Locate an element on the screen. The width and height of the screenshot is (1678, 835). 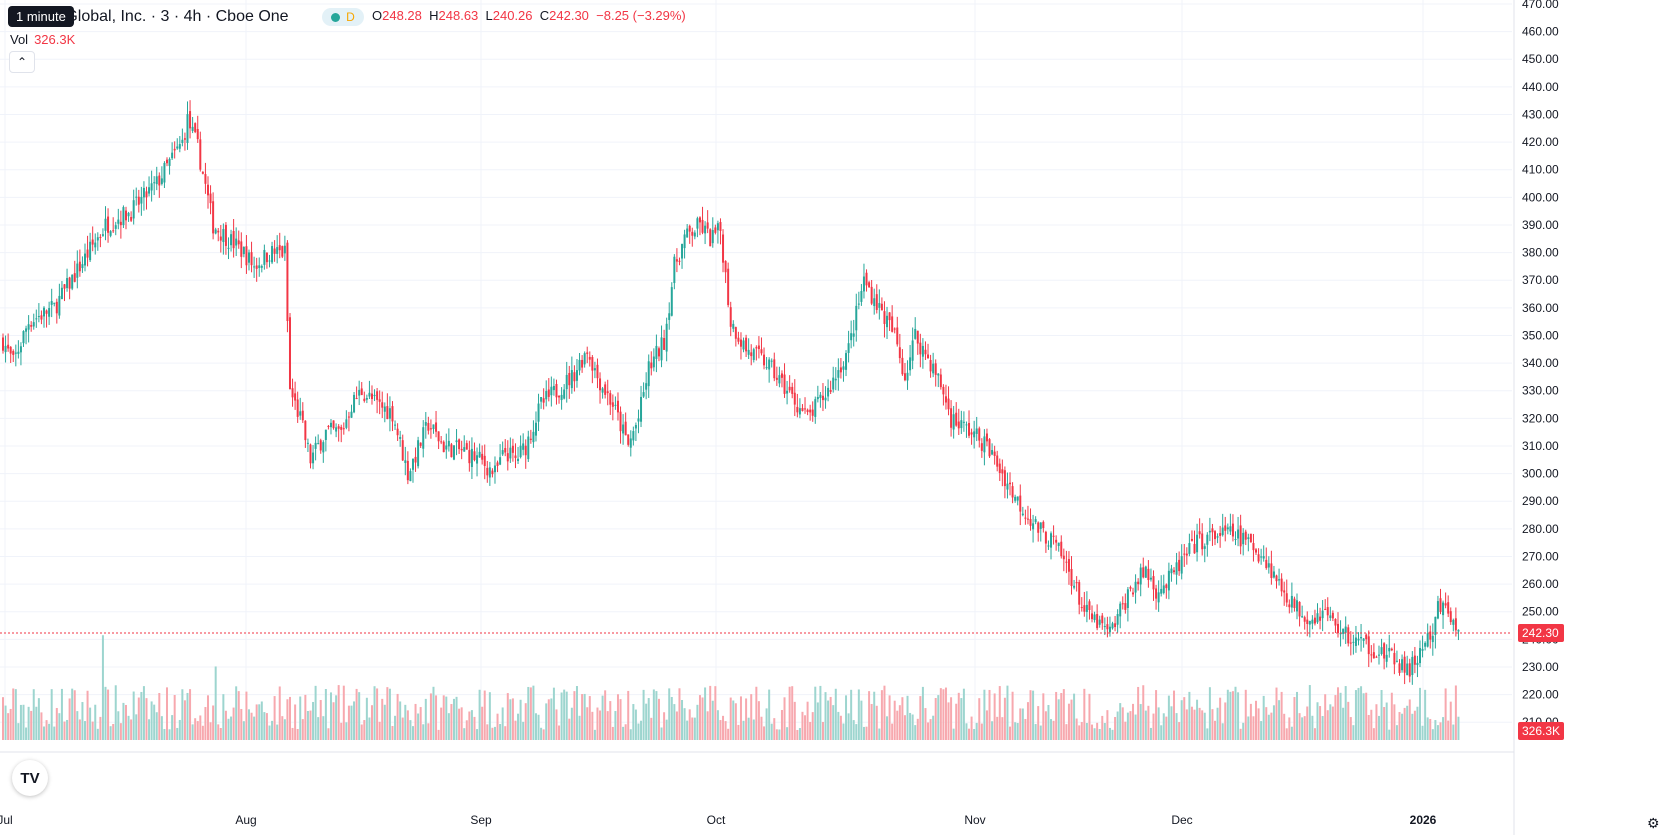
high-label: H is located at coordinates (434, 15).